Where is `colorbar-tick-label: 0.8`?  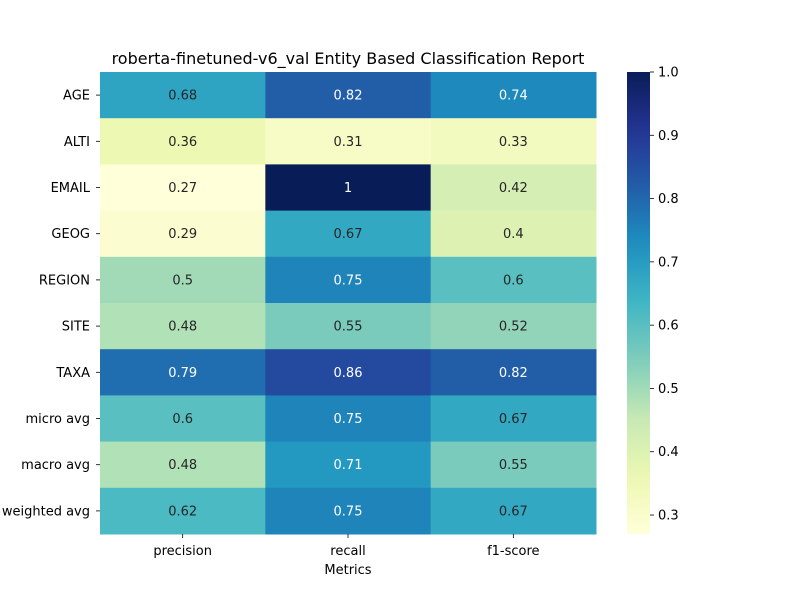 colorbar-tick-label: 0.8 is located at coordinates (668, 199).